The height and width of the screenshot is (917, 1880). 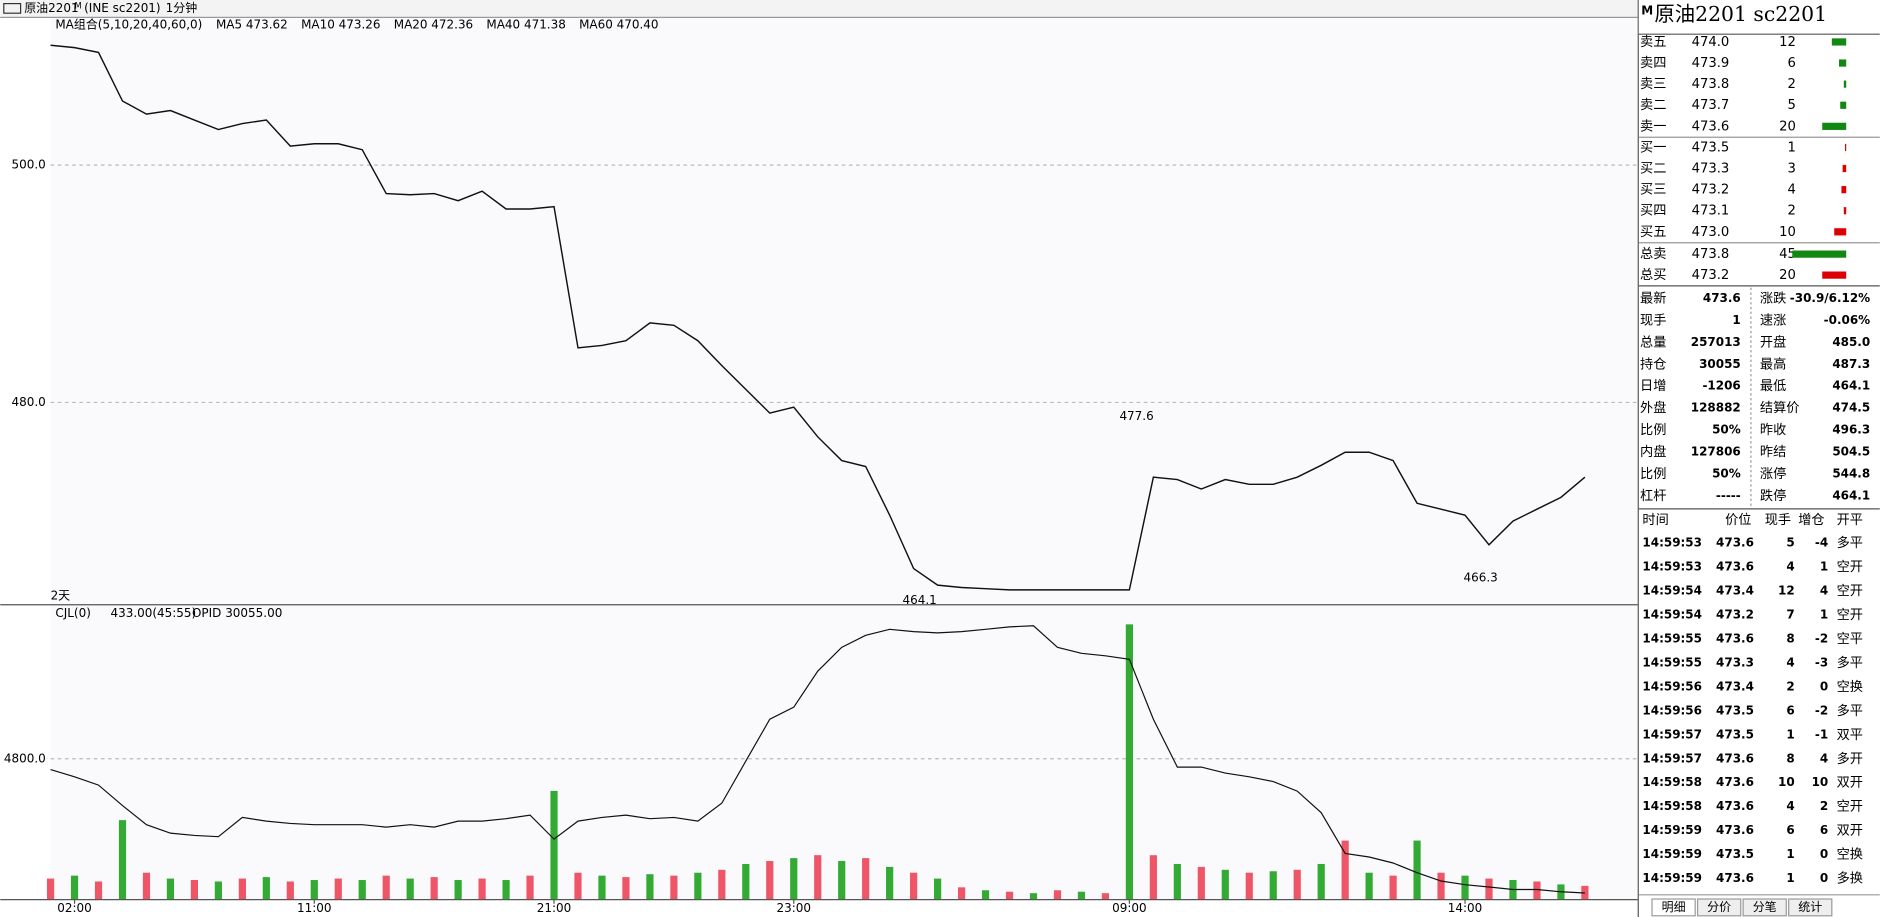 I want to click on indicator: CJL(0), so click(x=73, y=613).